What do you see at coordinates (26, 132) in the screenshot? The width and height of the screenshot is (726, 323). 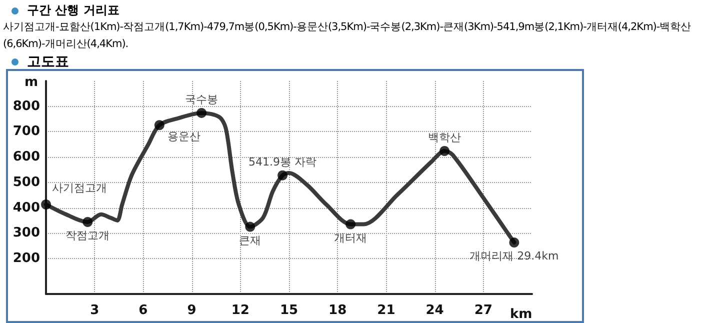 I see `y-tick-label: 700` at bounding box center [26, 132].